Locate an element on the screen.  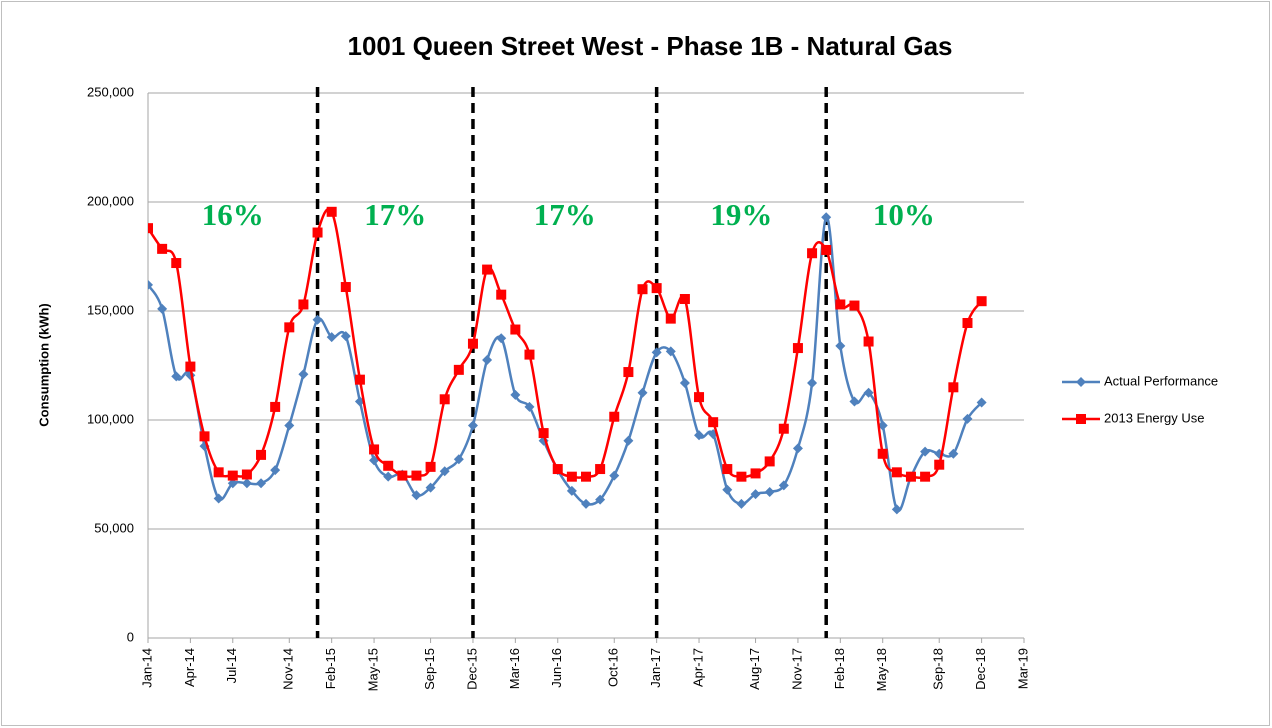
y-tick-label: 150,000 is located at coordinates (110, 309).